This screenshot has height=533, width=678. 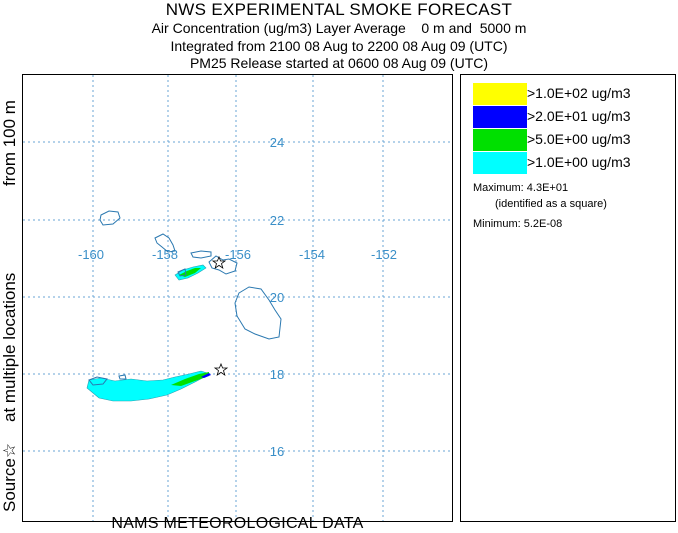 I want to click on coast-molokai, so click(x=201, y=254).